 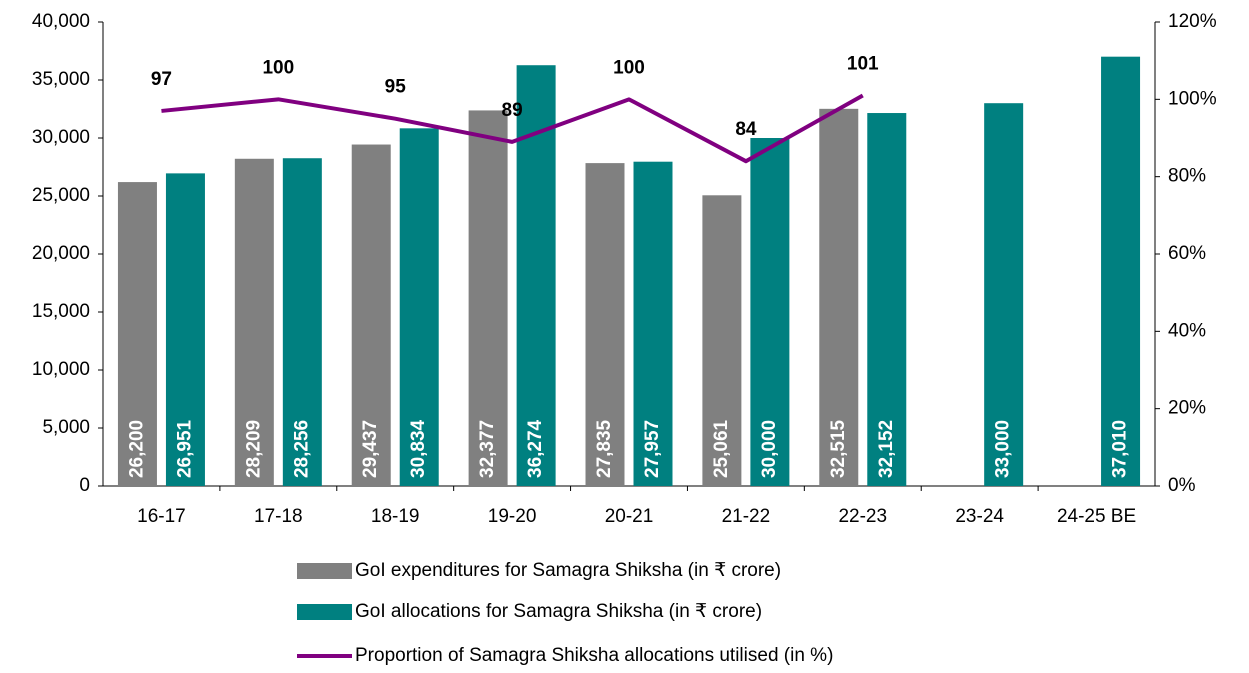 What do you see at coordinates (721, 448) in the screenshot?
I see `bar-value-label: 25,061` at bounding box center [721, 448].